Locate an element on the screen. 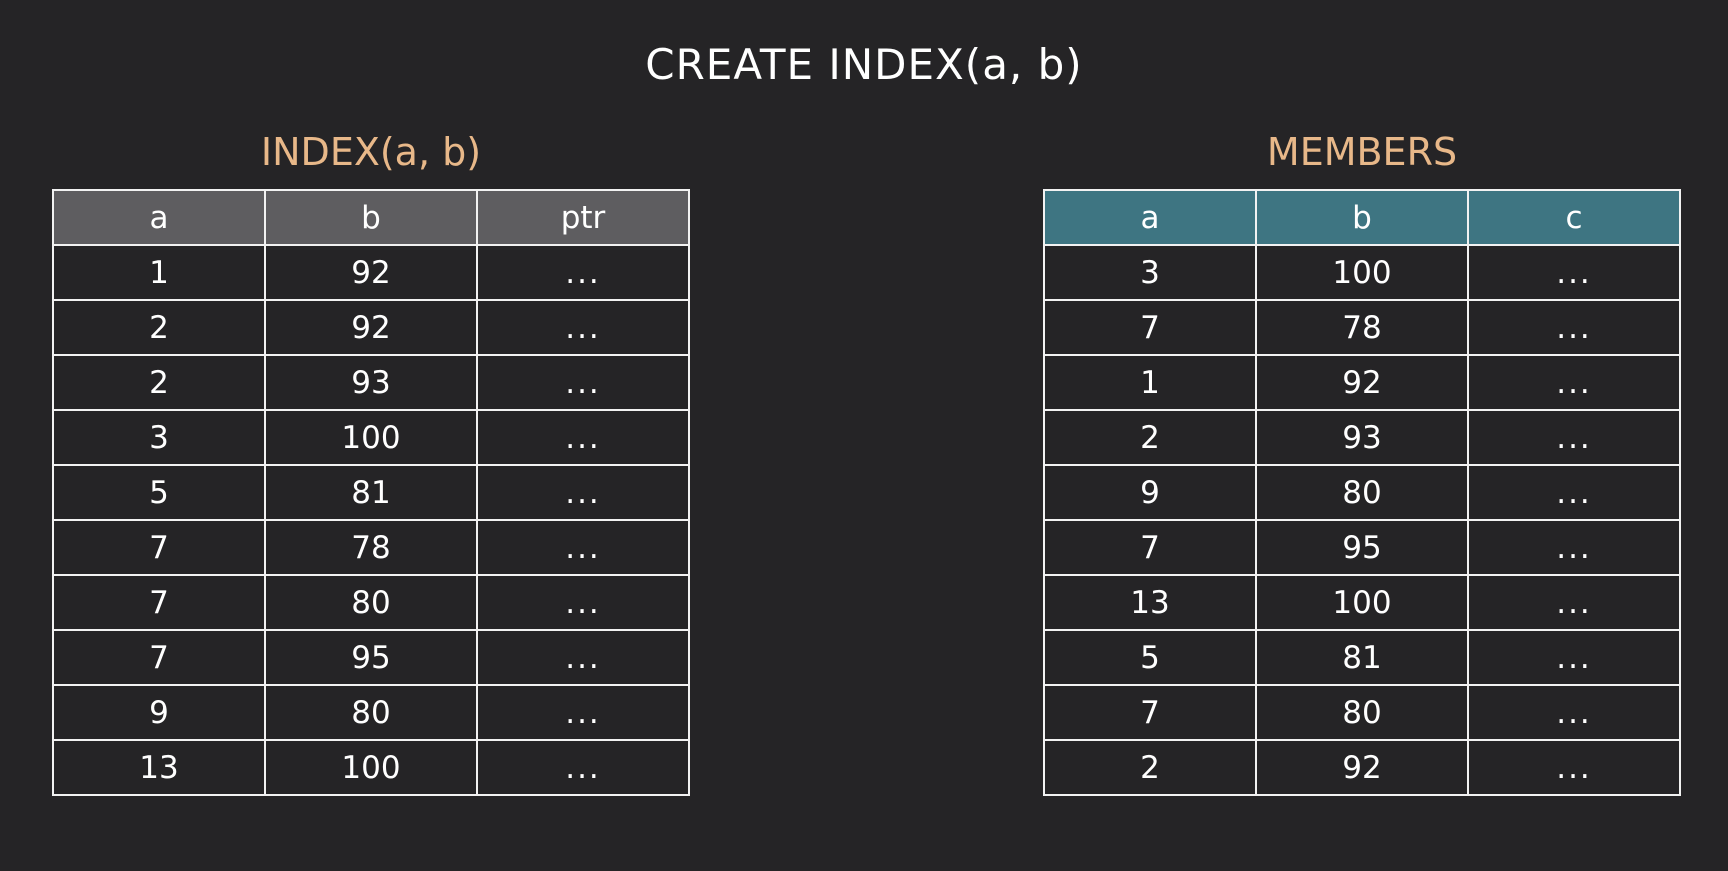 Image resolution: width=1728 pixels, height=871 pixels. index-col-a-header: a is located at coordinates (159, 217).